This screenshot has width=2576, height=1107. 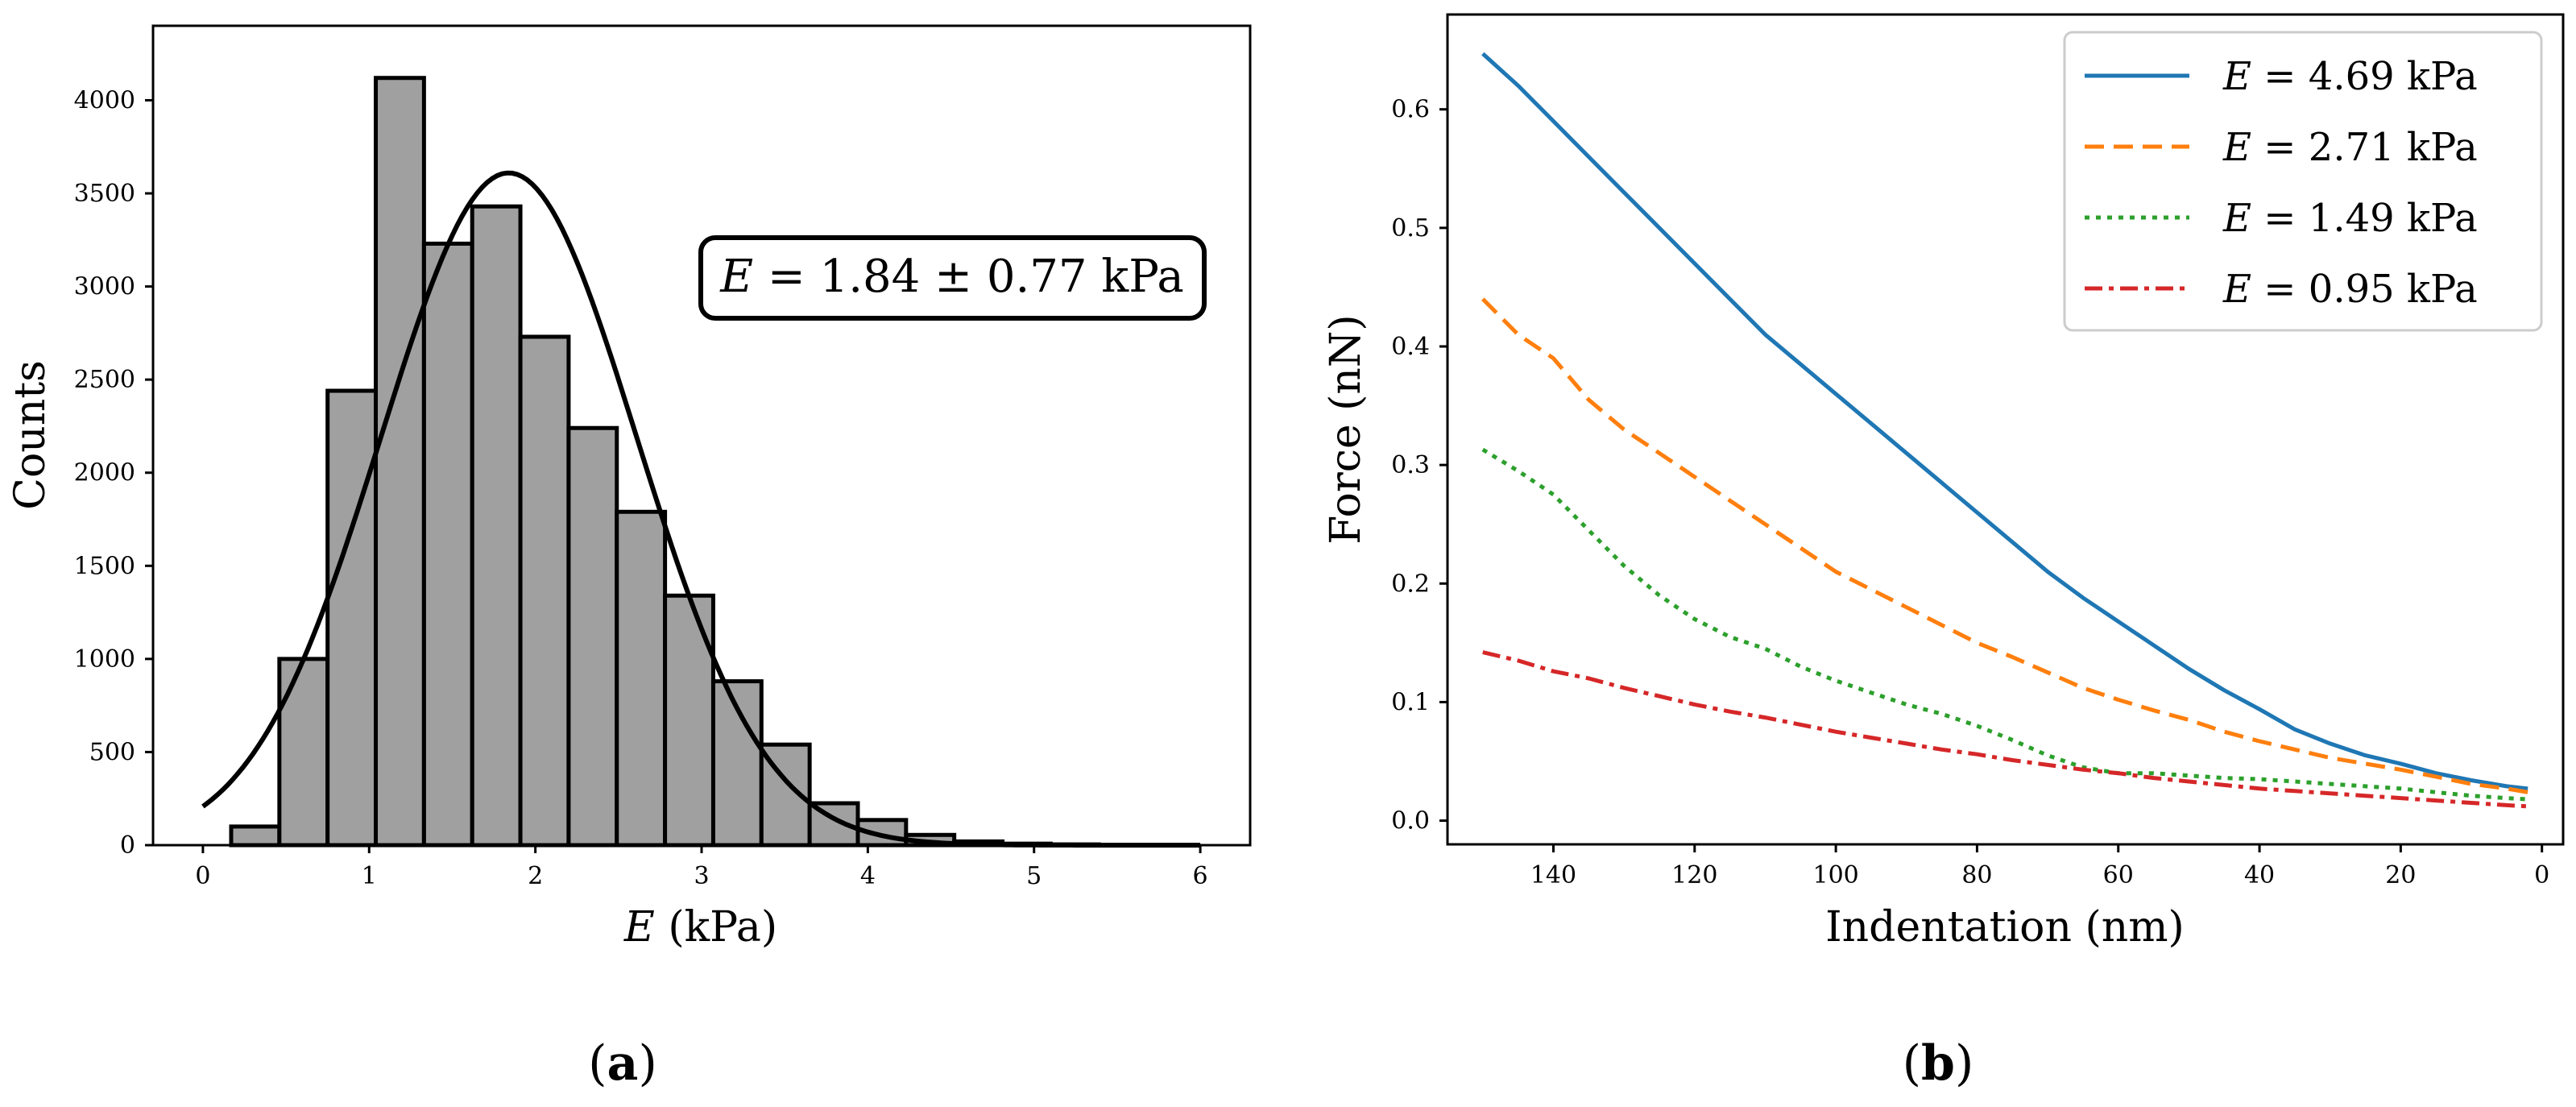 I want to click on y-tick-label: 0.2, so click(x=1410, y=584).